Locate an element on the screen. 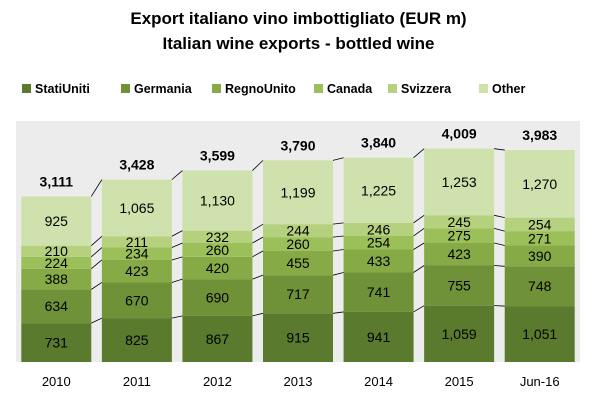 The image size is (597, 409). data-label-canada-jun-16: 271 is located at coordinates (540, 238).